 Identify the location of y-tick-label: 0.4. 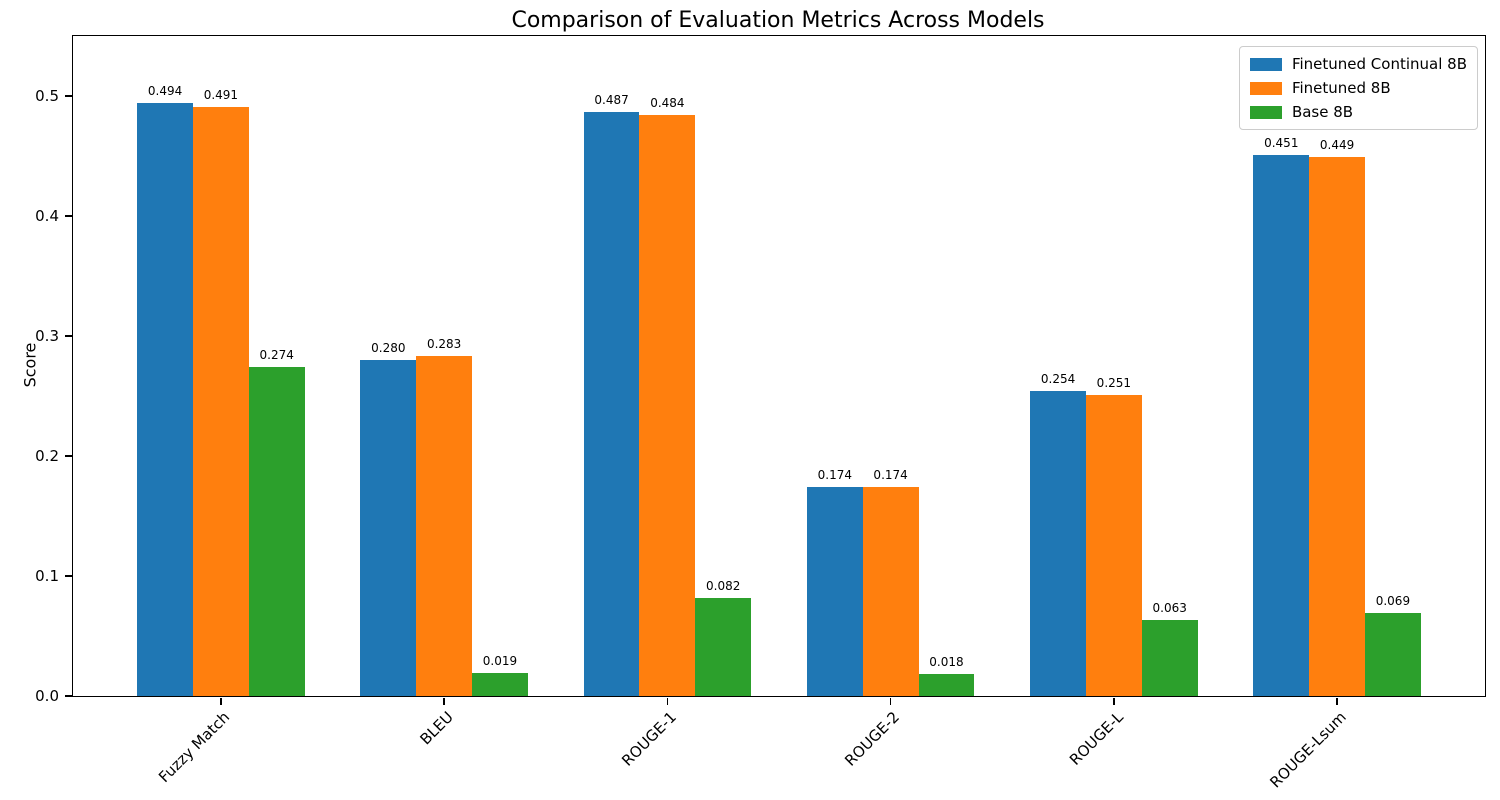
(47, 216).